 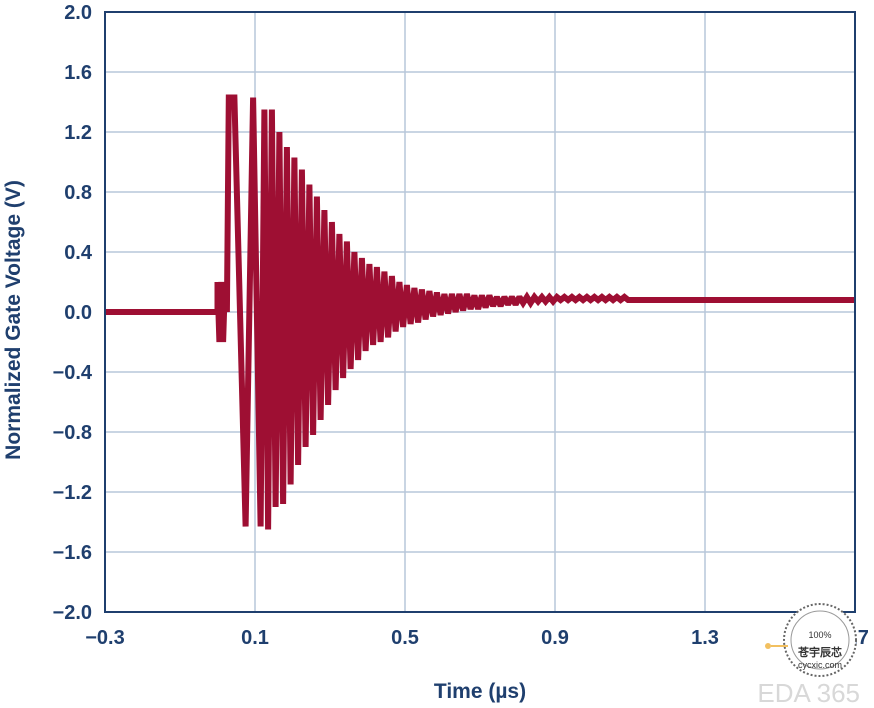 What do you see at coordinates (104, 638) in the screenshot?
I see `x-tick-label: −0.3` at bounding box center [104, 638].